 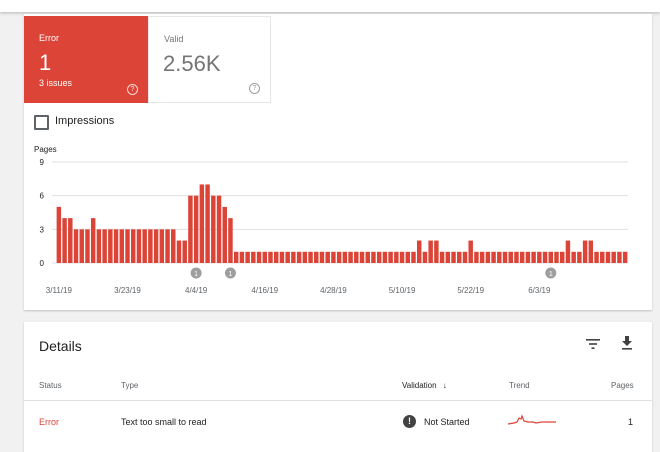 I want to click on details-title: Details, so click(x=60, y=346).